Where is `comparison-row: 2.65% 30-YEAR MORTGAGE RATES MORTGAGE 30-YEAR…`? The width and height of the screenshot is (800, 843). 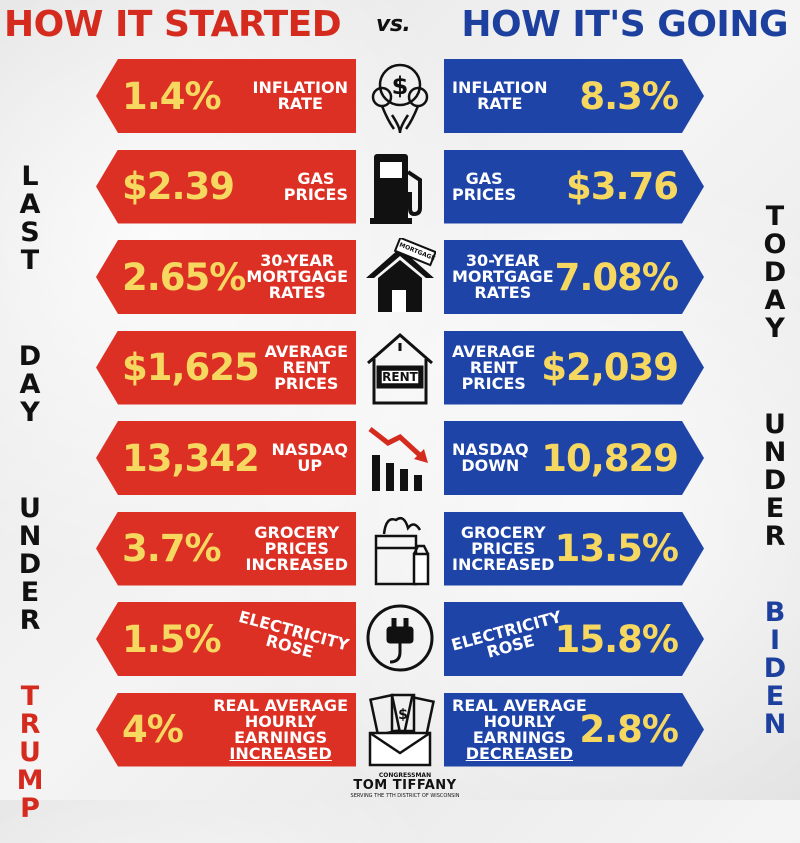 comparison-row: 2.65% 30-YEAR MORTGAGE RATES MORTGAGE 30-YEAR… is located at coordinates (400, 276).